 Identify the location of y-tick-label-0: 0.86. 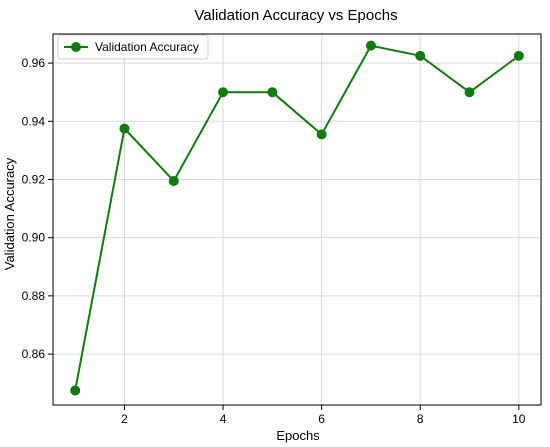
(34, 354).